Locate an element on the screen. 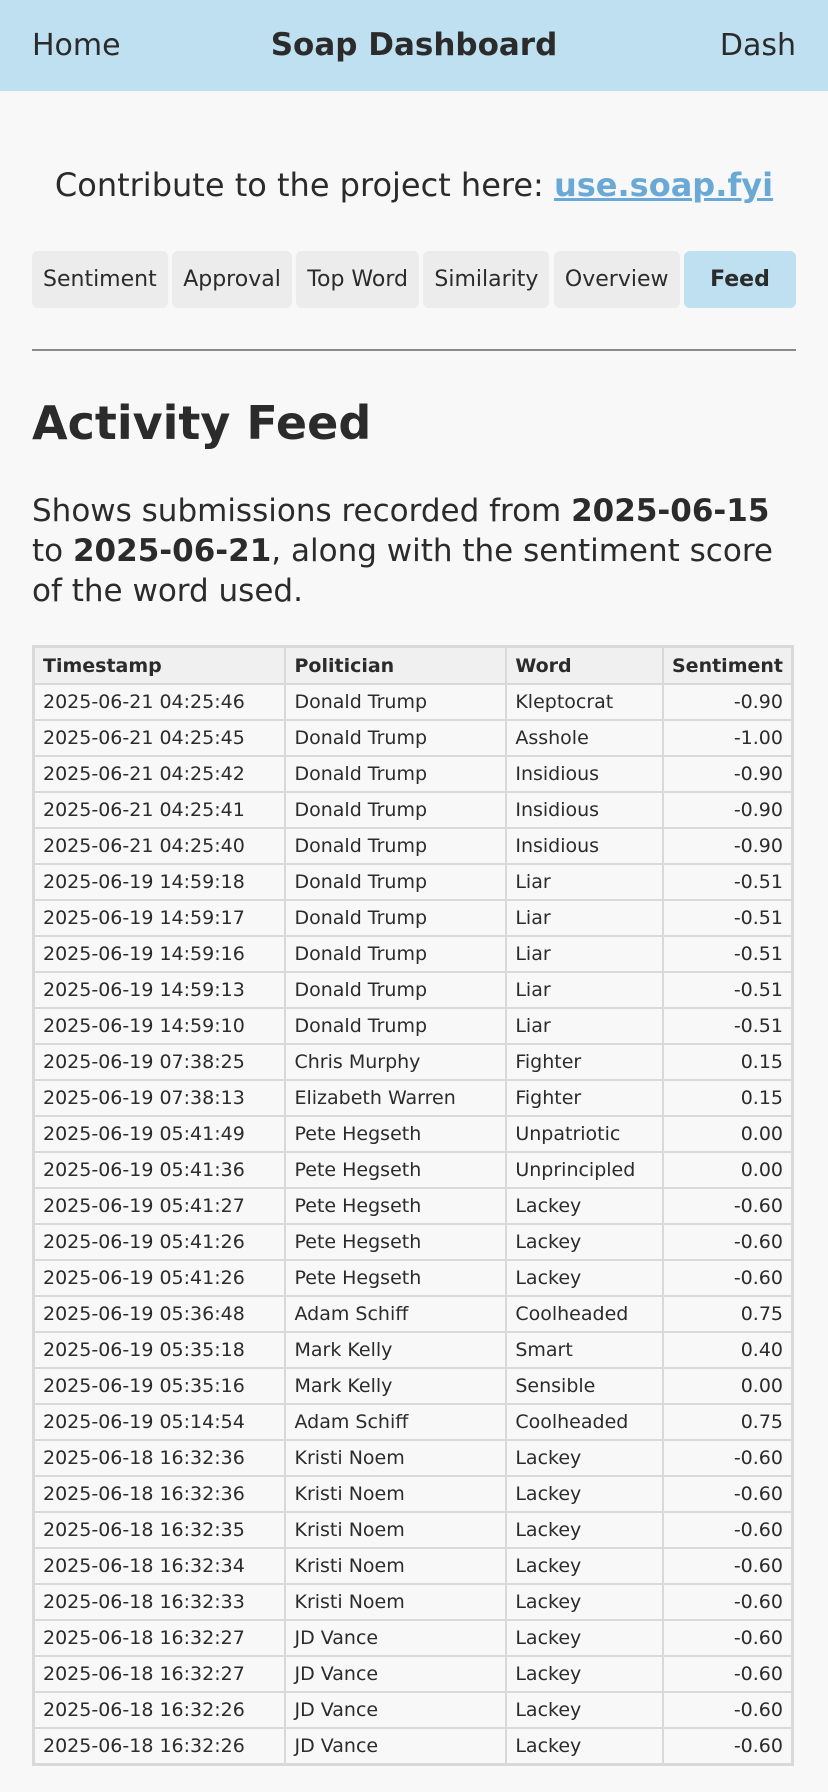 This screenshot has height=1792, width=828. sentiment-cell: -0.90 is located at coordinates (727, 810).